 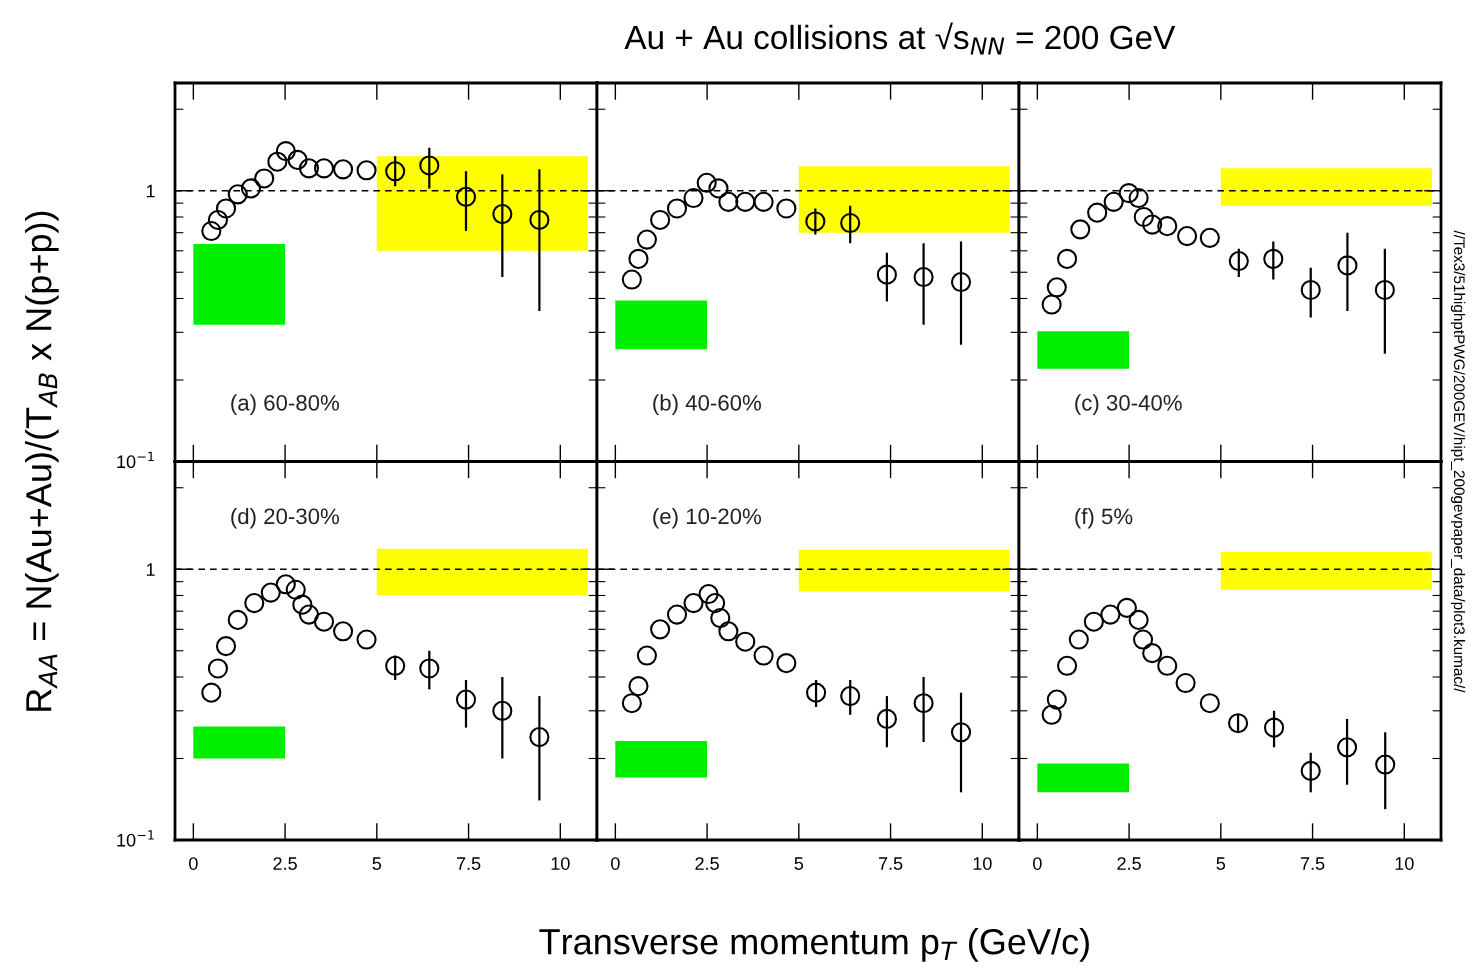 What do you see at coordinates (1104, 518) in the screenshot?
I see `annotation: (f) 5%` at bounding box center [1104, 518].